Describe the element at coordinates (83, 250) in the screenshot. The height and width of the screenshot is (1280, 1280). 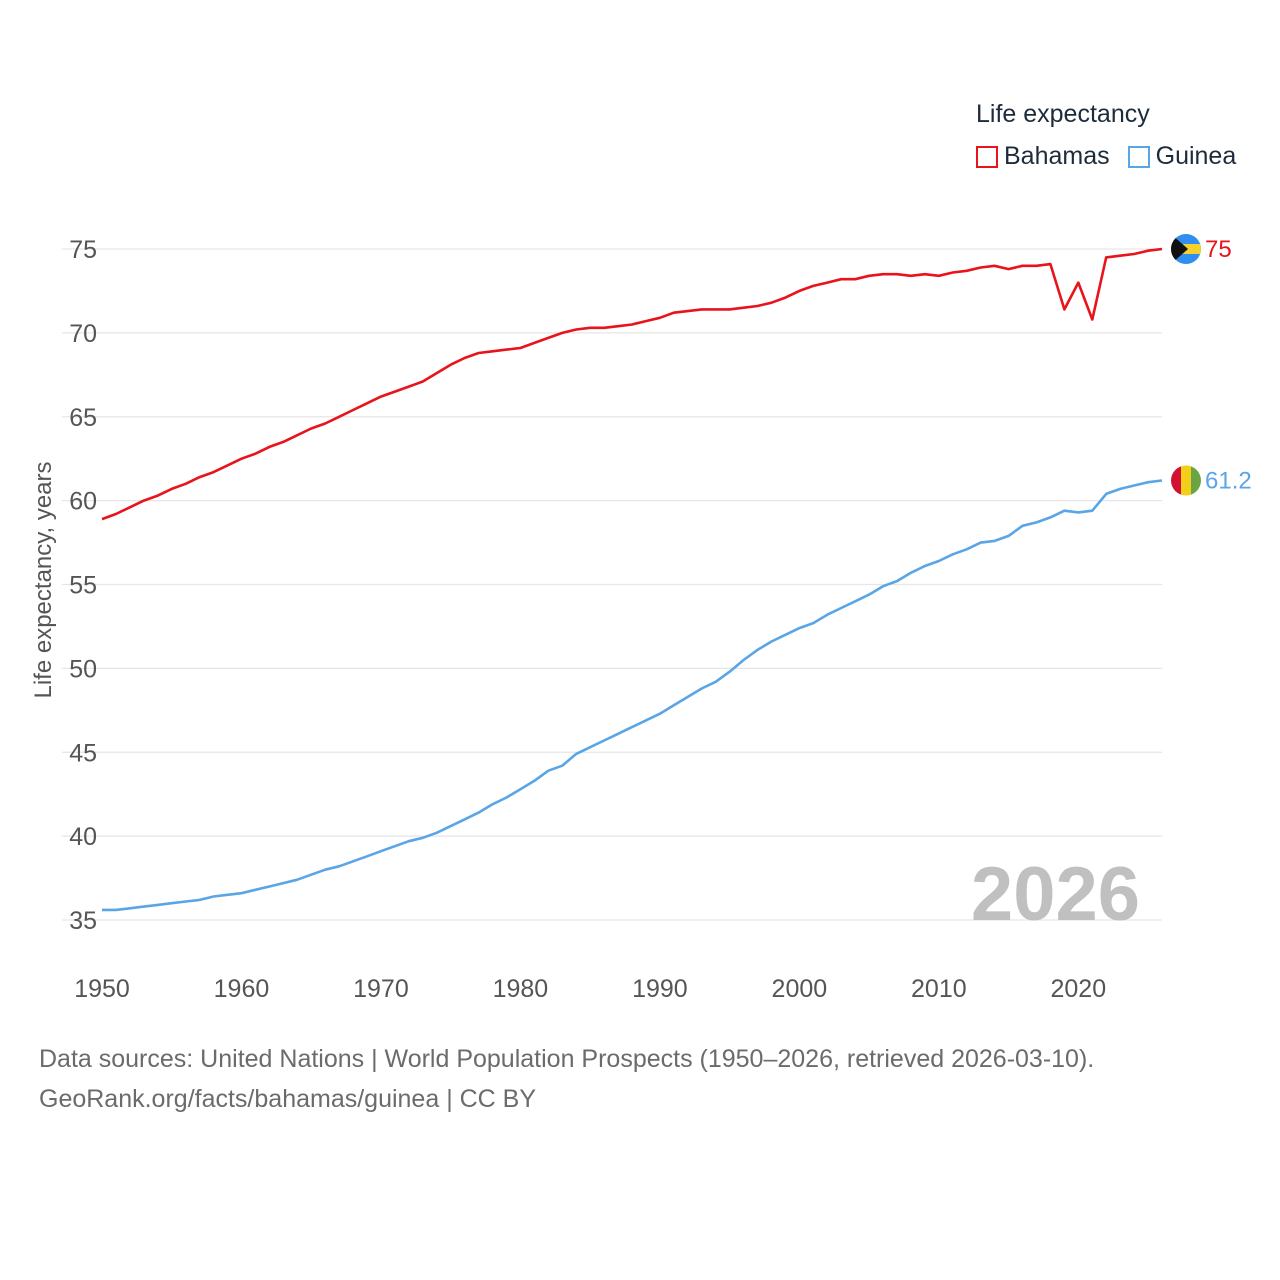
I see `y-tick-label: 75` at that location.